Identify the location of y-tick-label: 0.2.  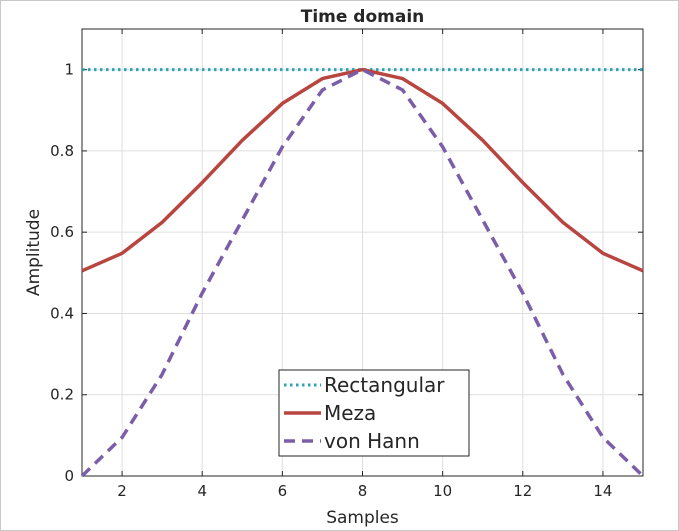
(62, 395).